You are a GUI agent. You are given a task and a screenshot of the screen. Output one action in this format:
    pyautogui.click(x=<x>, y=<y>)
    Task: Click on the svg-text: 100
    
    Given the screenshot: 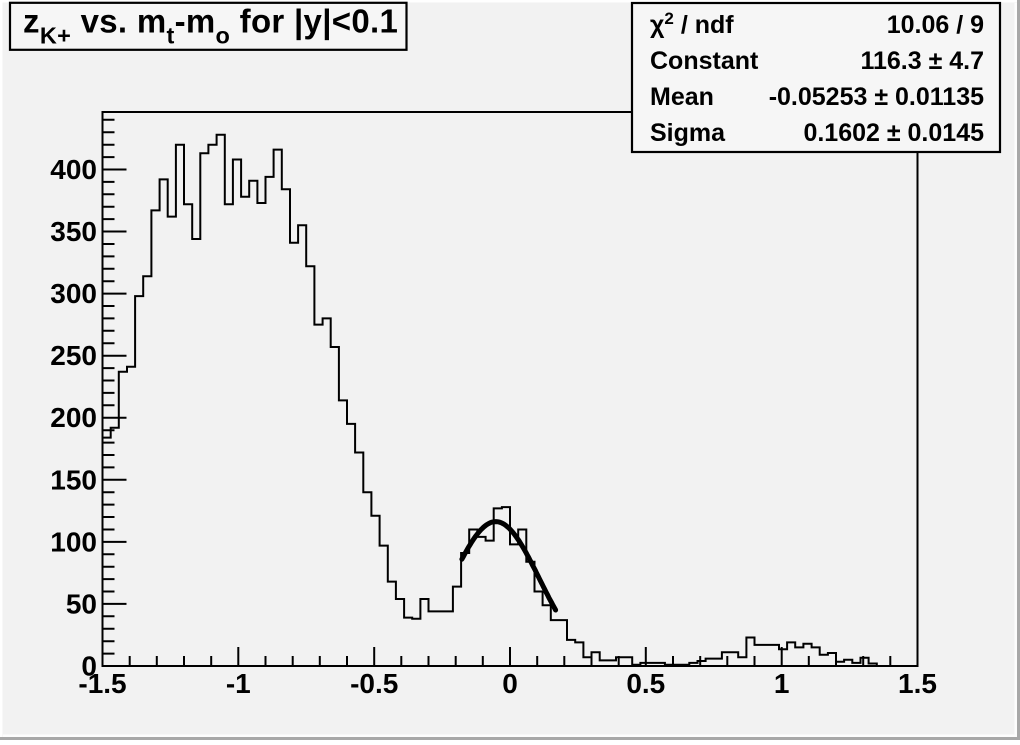 What is the action you would take?
    pyautogui.click(x=73, y=541)
    